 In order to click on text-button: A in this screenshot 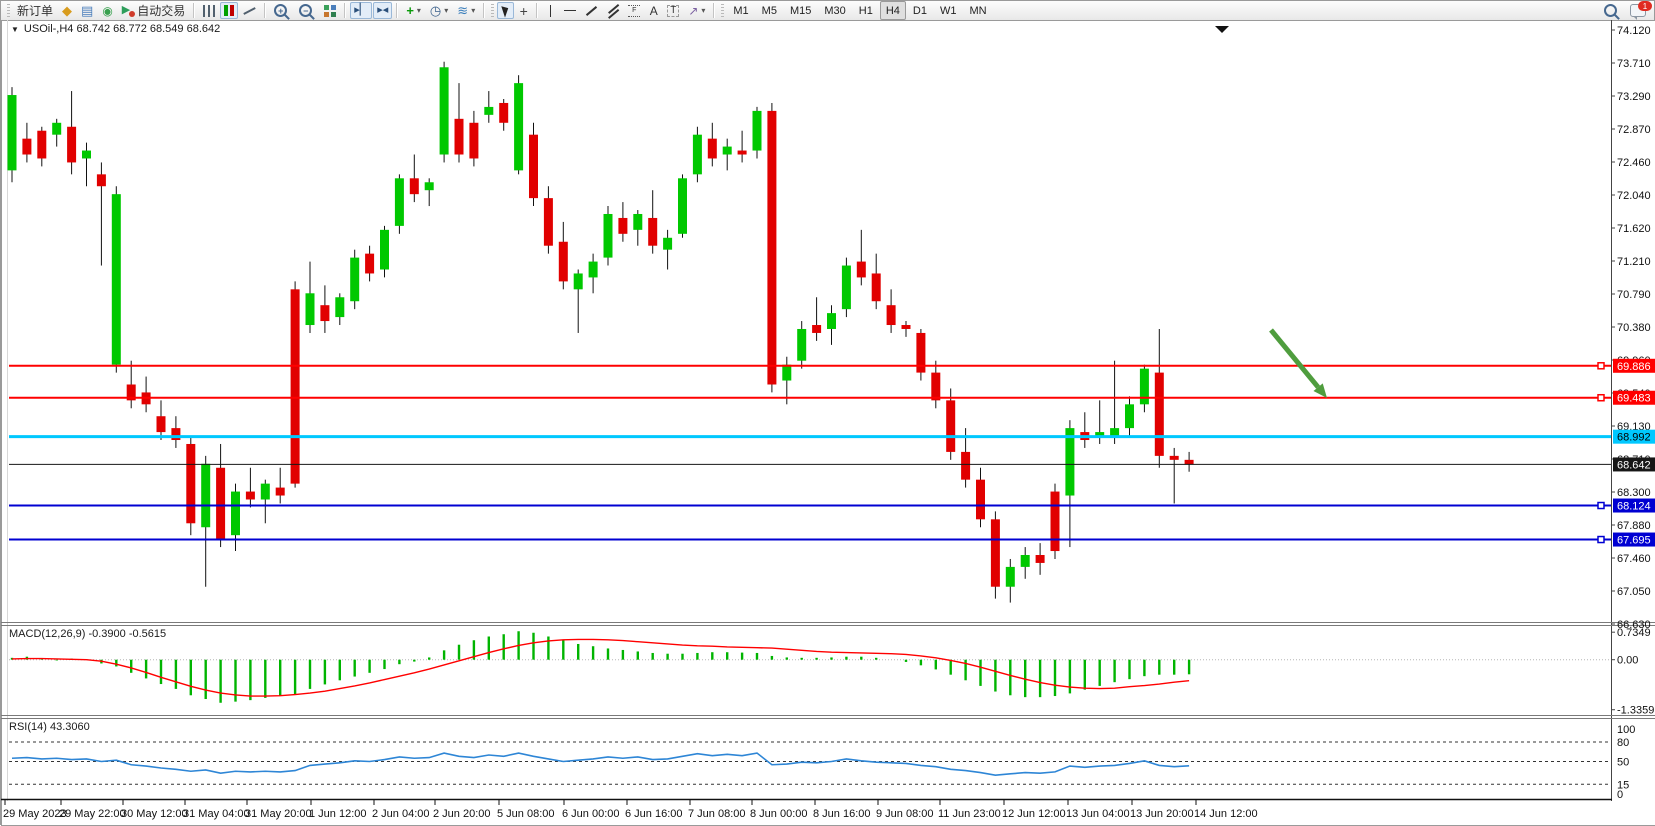, I will do `click(653, 10)`.